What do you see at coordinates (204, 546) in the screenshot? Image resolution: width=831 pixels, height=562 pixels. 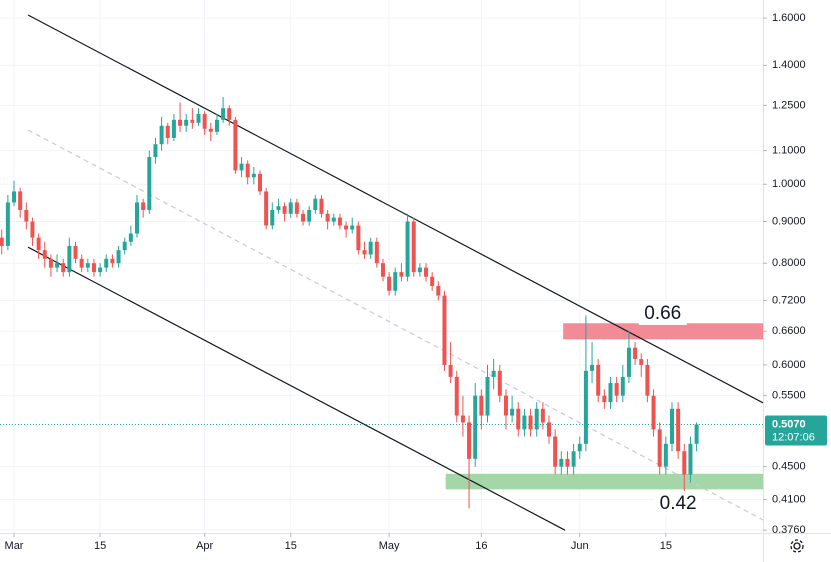 I see `x-tick-label: Apr` at bounding box center [204, 546].